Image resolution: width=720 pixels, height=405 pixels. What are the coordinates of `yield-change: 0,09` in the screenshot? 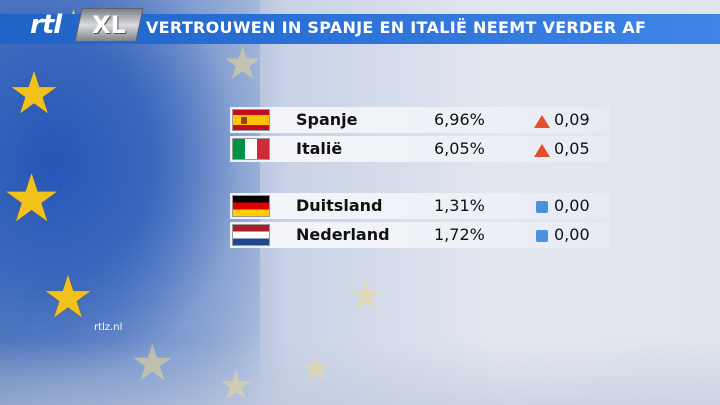 It's located at (572, 119).